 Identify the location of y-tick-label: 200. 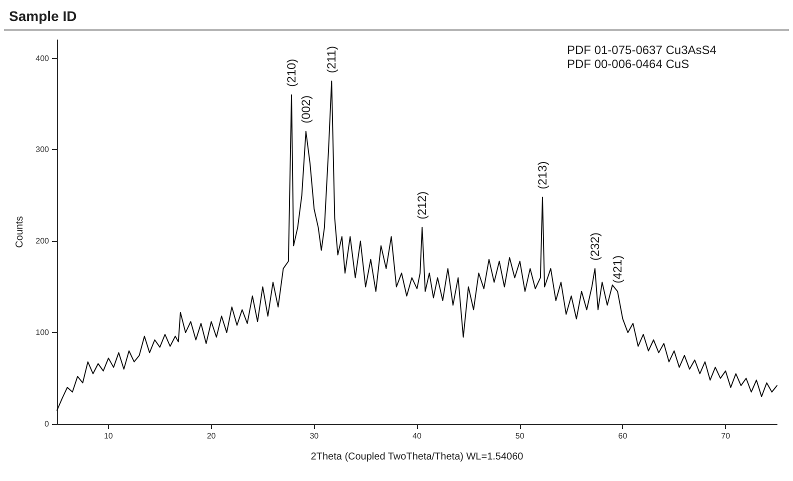
(43, 241).